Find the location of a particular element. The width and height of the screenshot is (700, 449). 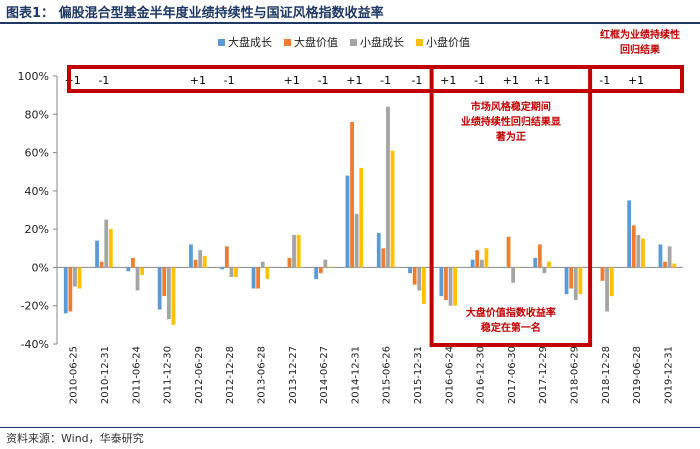

x-tick-label: 2011-06-24 is located at coordinates (136, 375).